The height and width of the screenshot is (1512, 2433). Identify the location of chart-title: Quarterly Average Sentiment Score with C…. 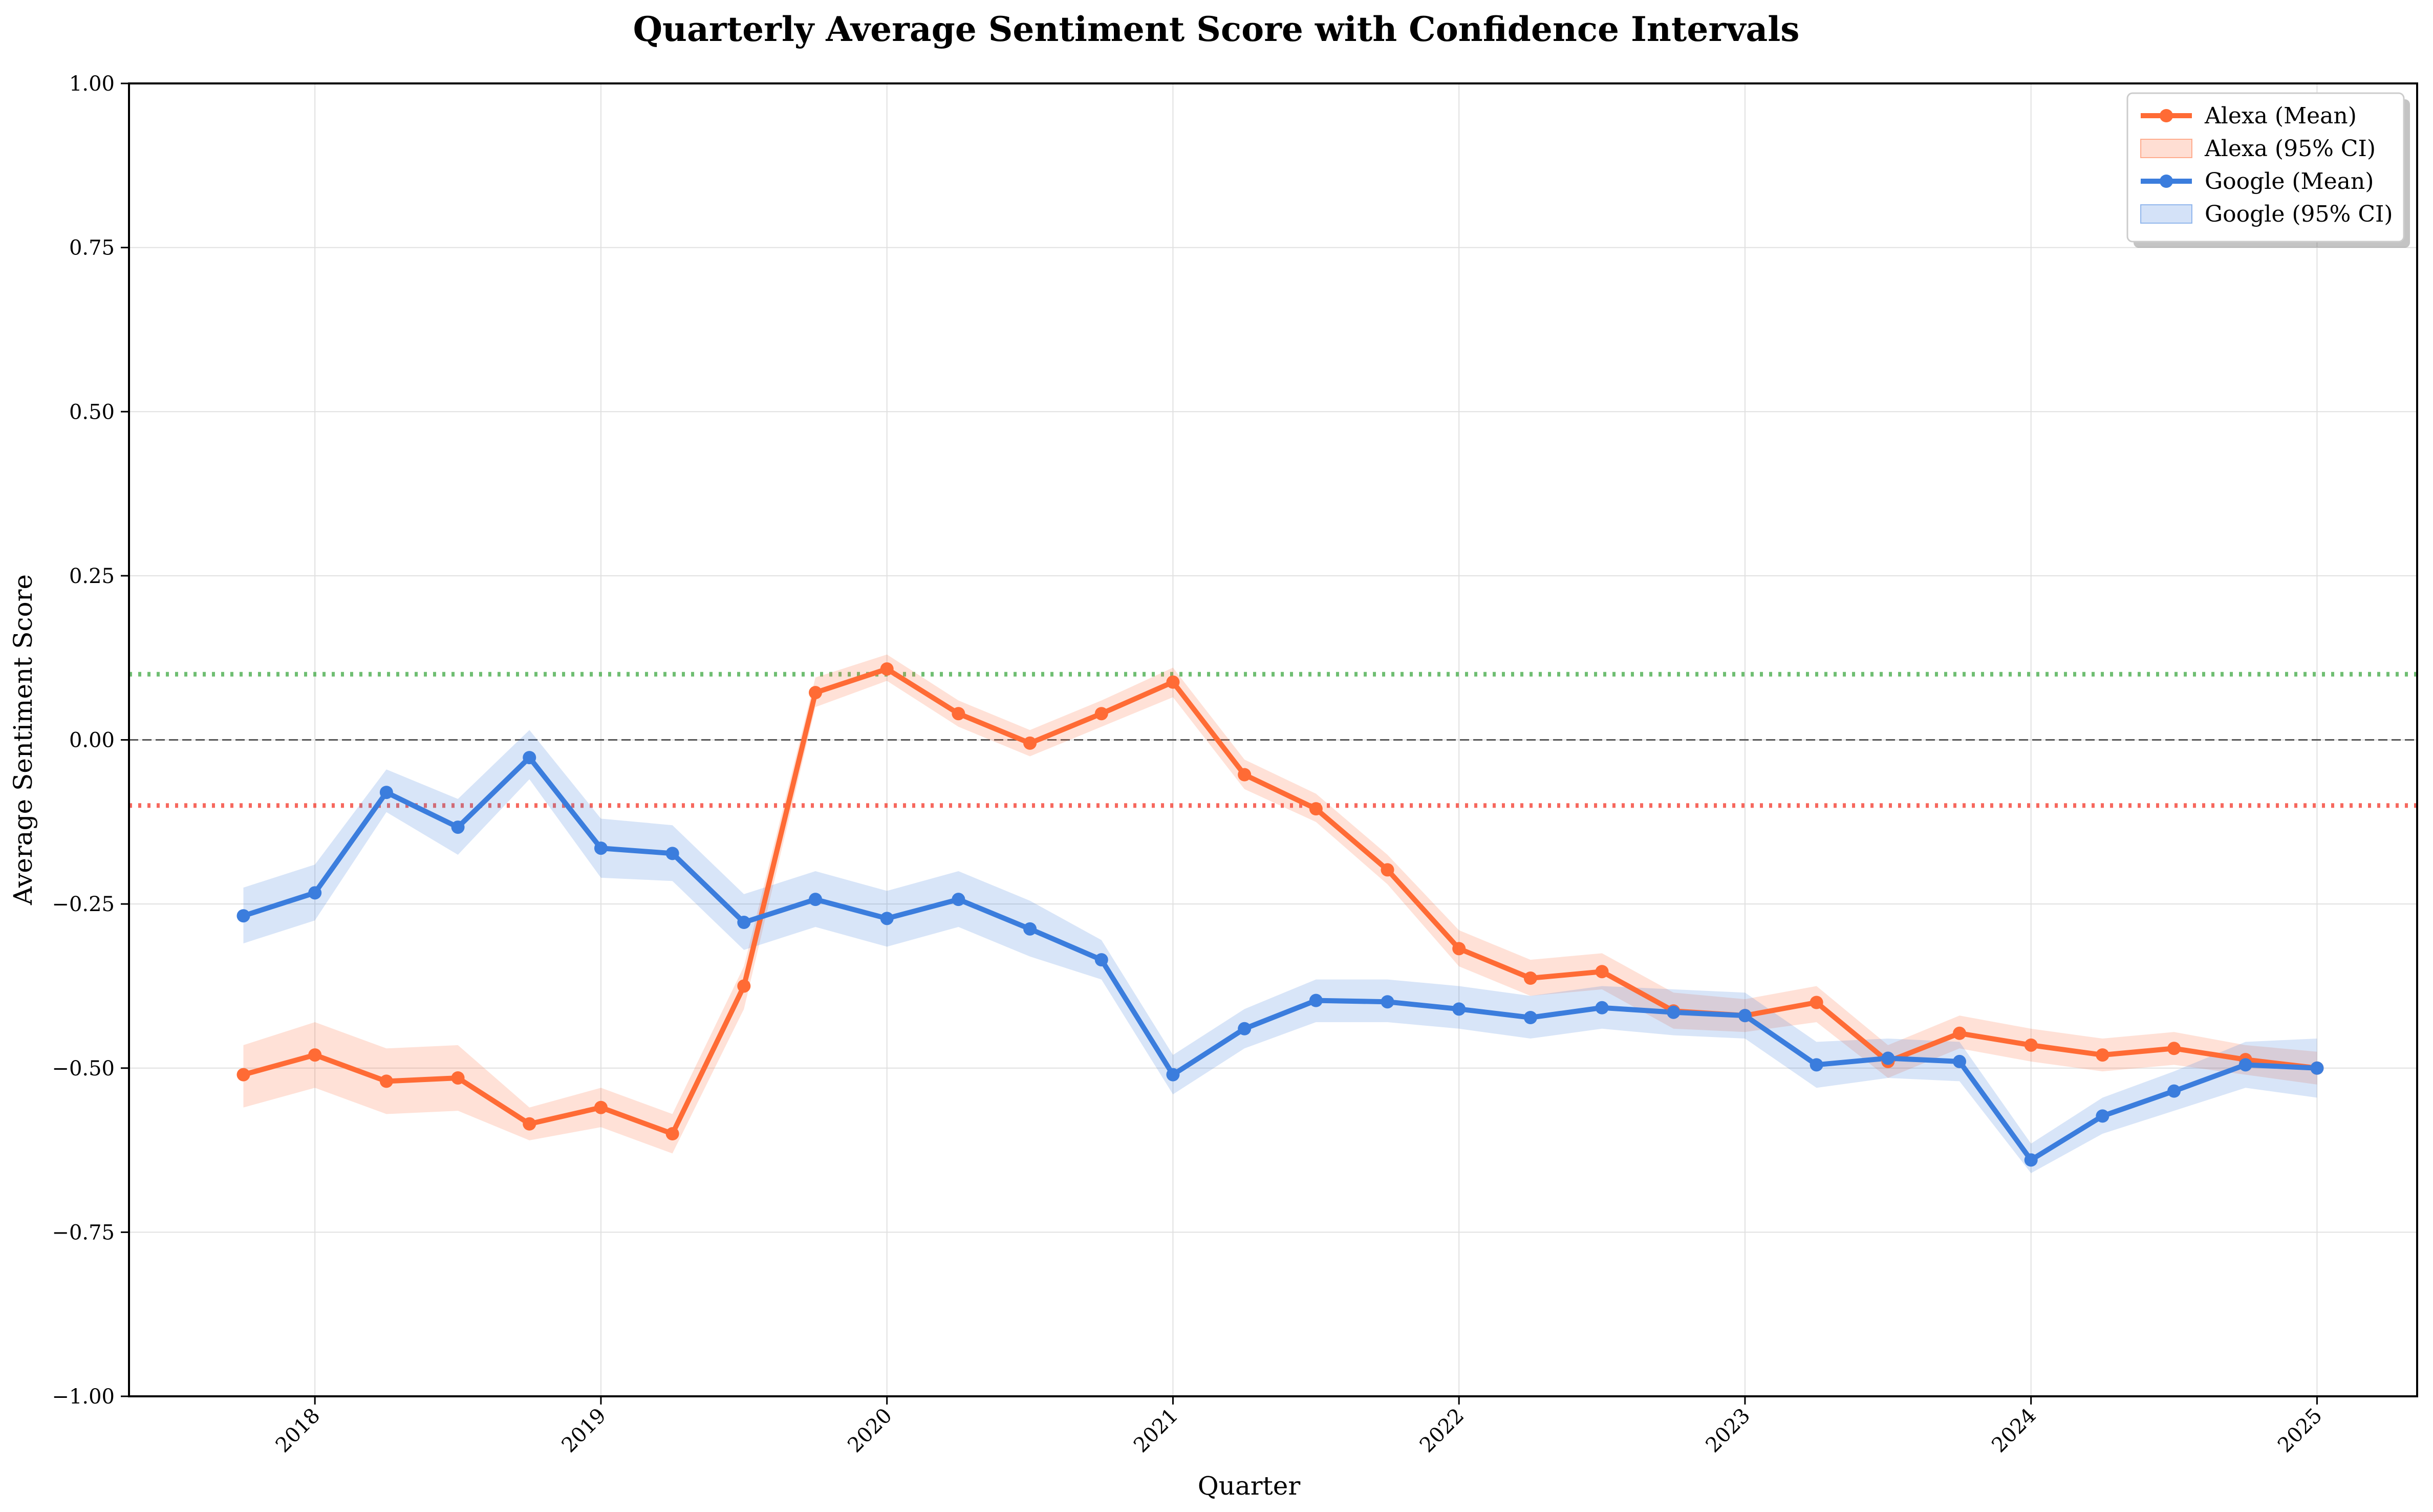
(1216, 29).